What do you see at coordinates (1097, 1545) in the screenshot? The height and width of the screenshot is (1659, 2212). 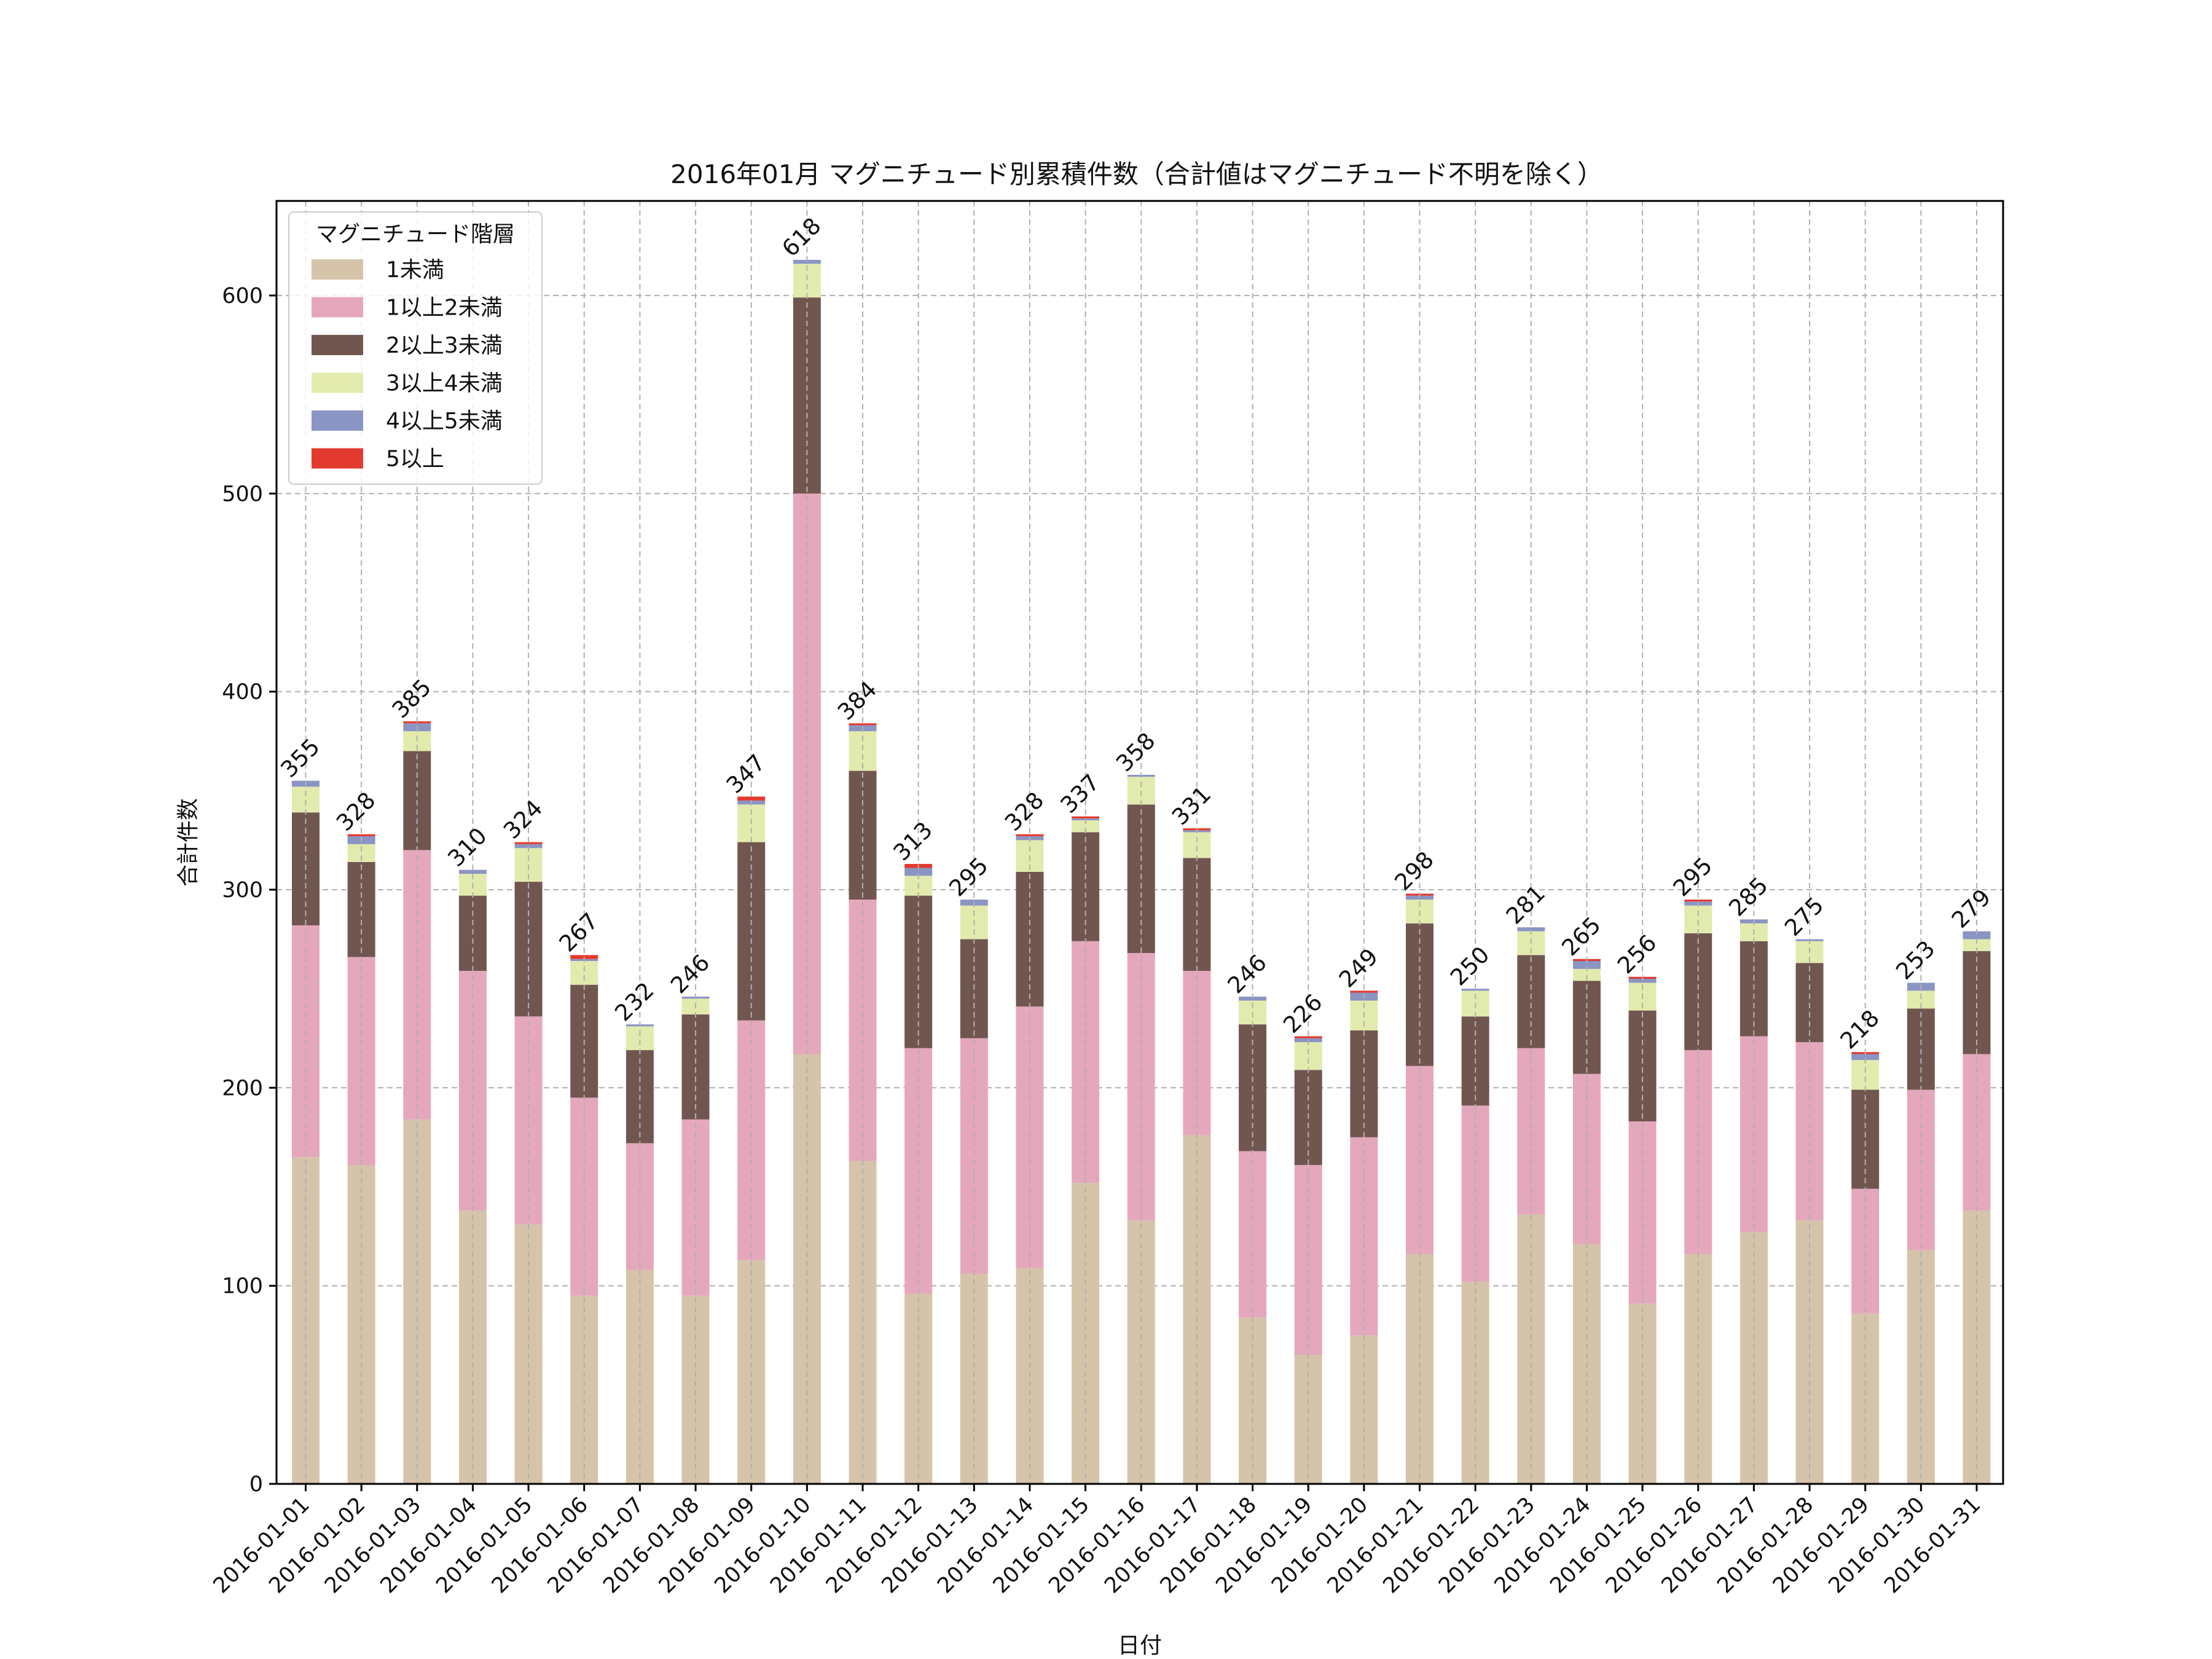 I see `x-tick-label: 2016-01-16` at bounding box center [1097, 1545].